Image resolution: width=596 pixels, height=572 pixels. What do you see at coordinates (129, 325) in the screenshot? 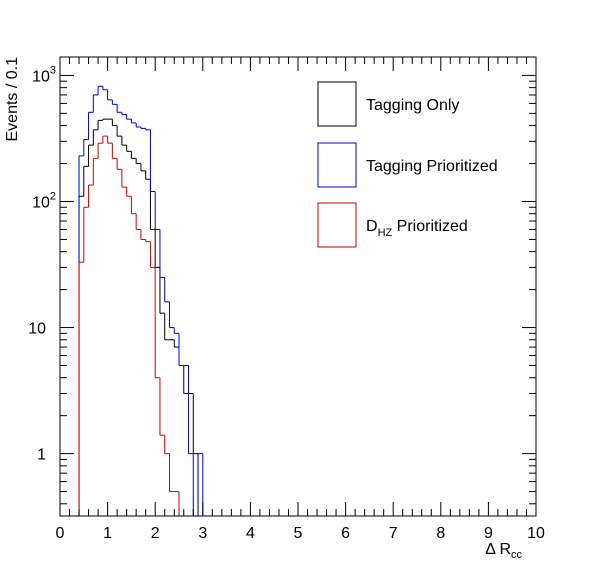
I see `series-3-bins` at bounding box center [129, 325].